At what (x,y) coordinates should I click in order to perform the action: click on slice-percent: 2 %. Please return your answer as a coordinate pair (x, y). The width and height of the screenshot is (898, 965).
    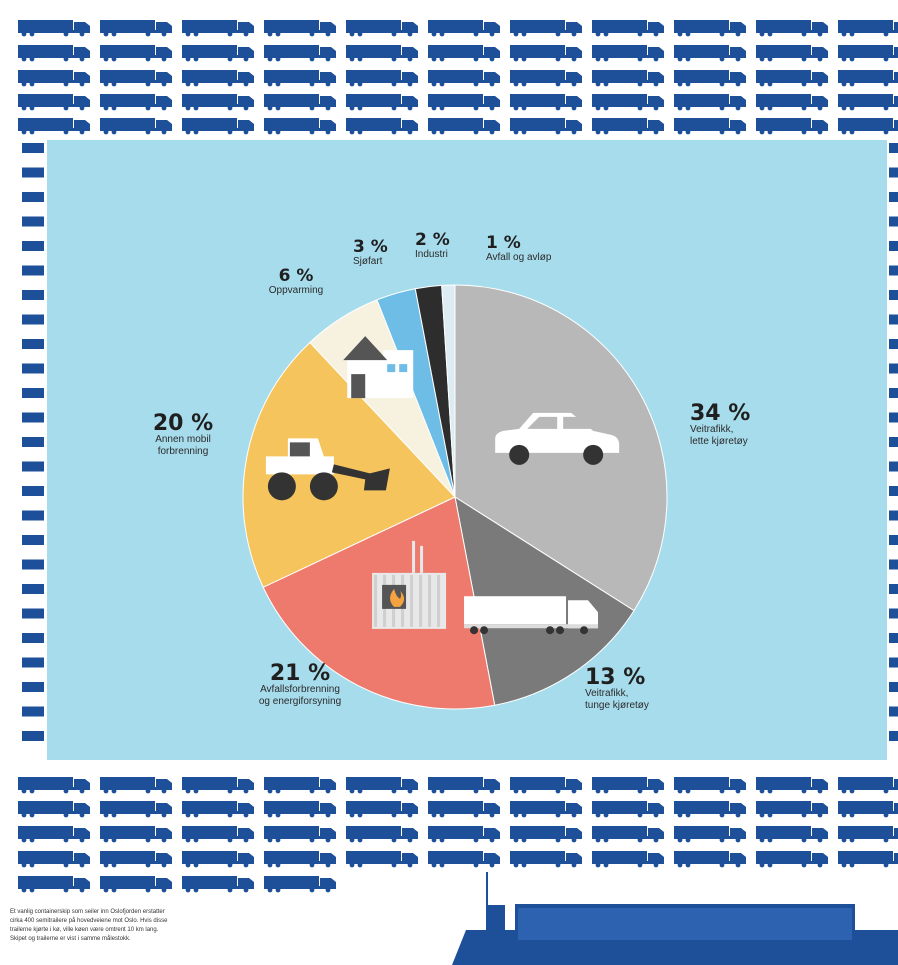
    Looking at the image, I should click on (432, 240).